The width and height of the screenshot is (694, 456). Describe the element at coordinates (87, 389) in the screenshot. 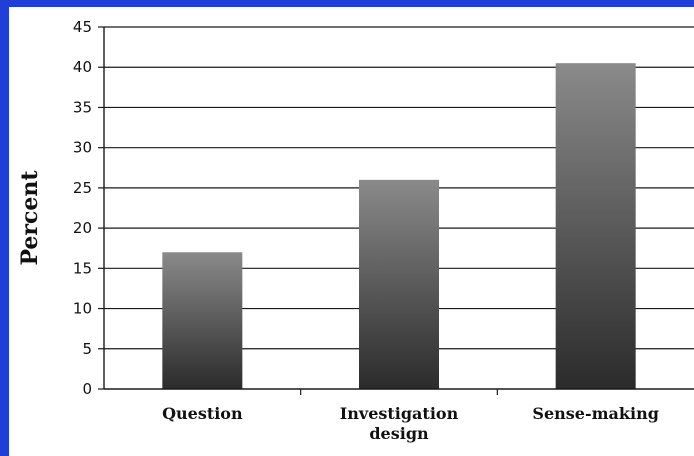

I see `y-tick-label: 0` at that location.